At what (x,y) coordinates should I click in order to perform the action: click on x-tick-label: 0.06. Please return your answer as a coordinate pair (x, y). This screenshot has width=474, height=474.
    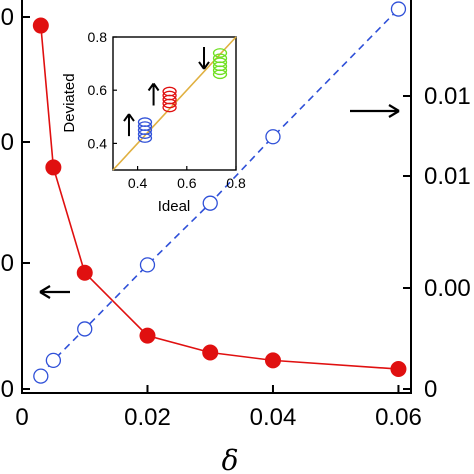
    Looking at the image, I should click on (398, 417).